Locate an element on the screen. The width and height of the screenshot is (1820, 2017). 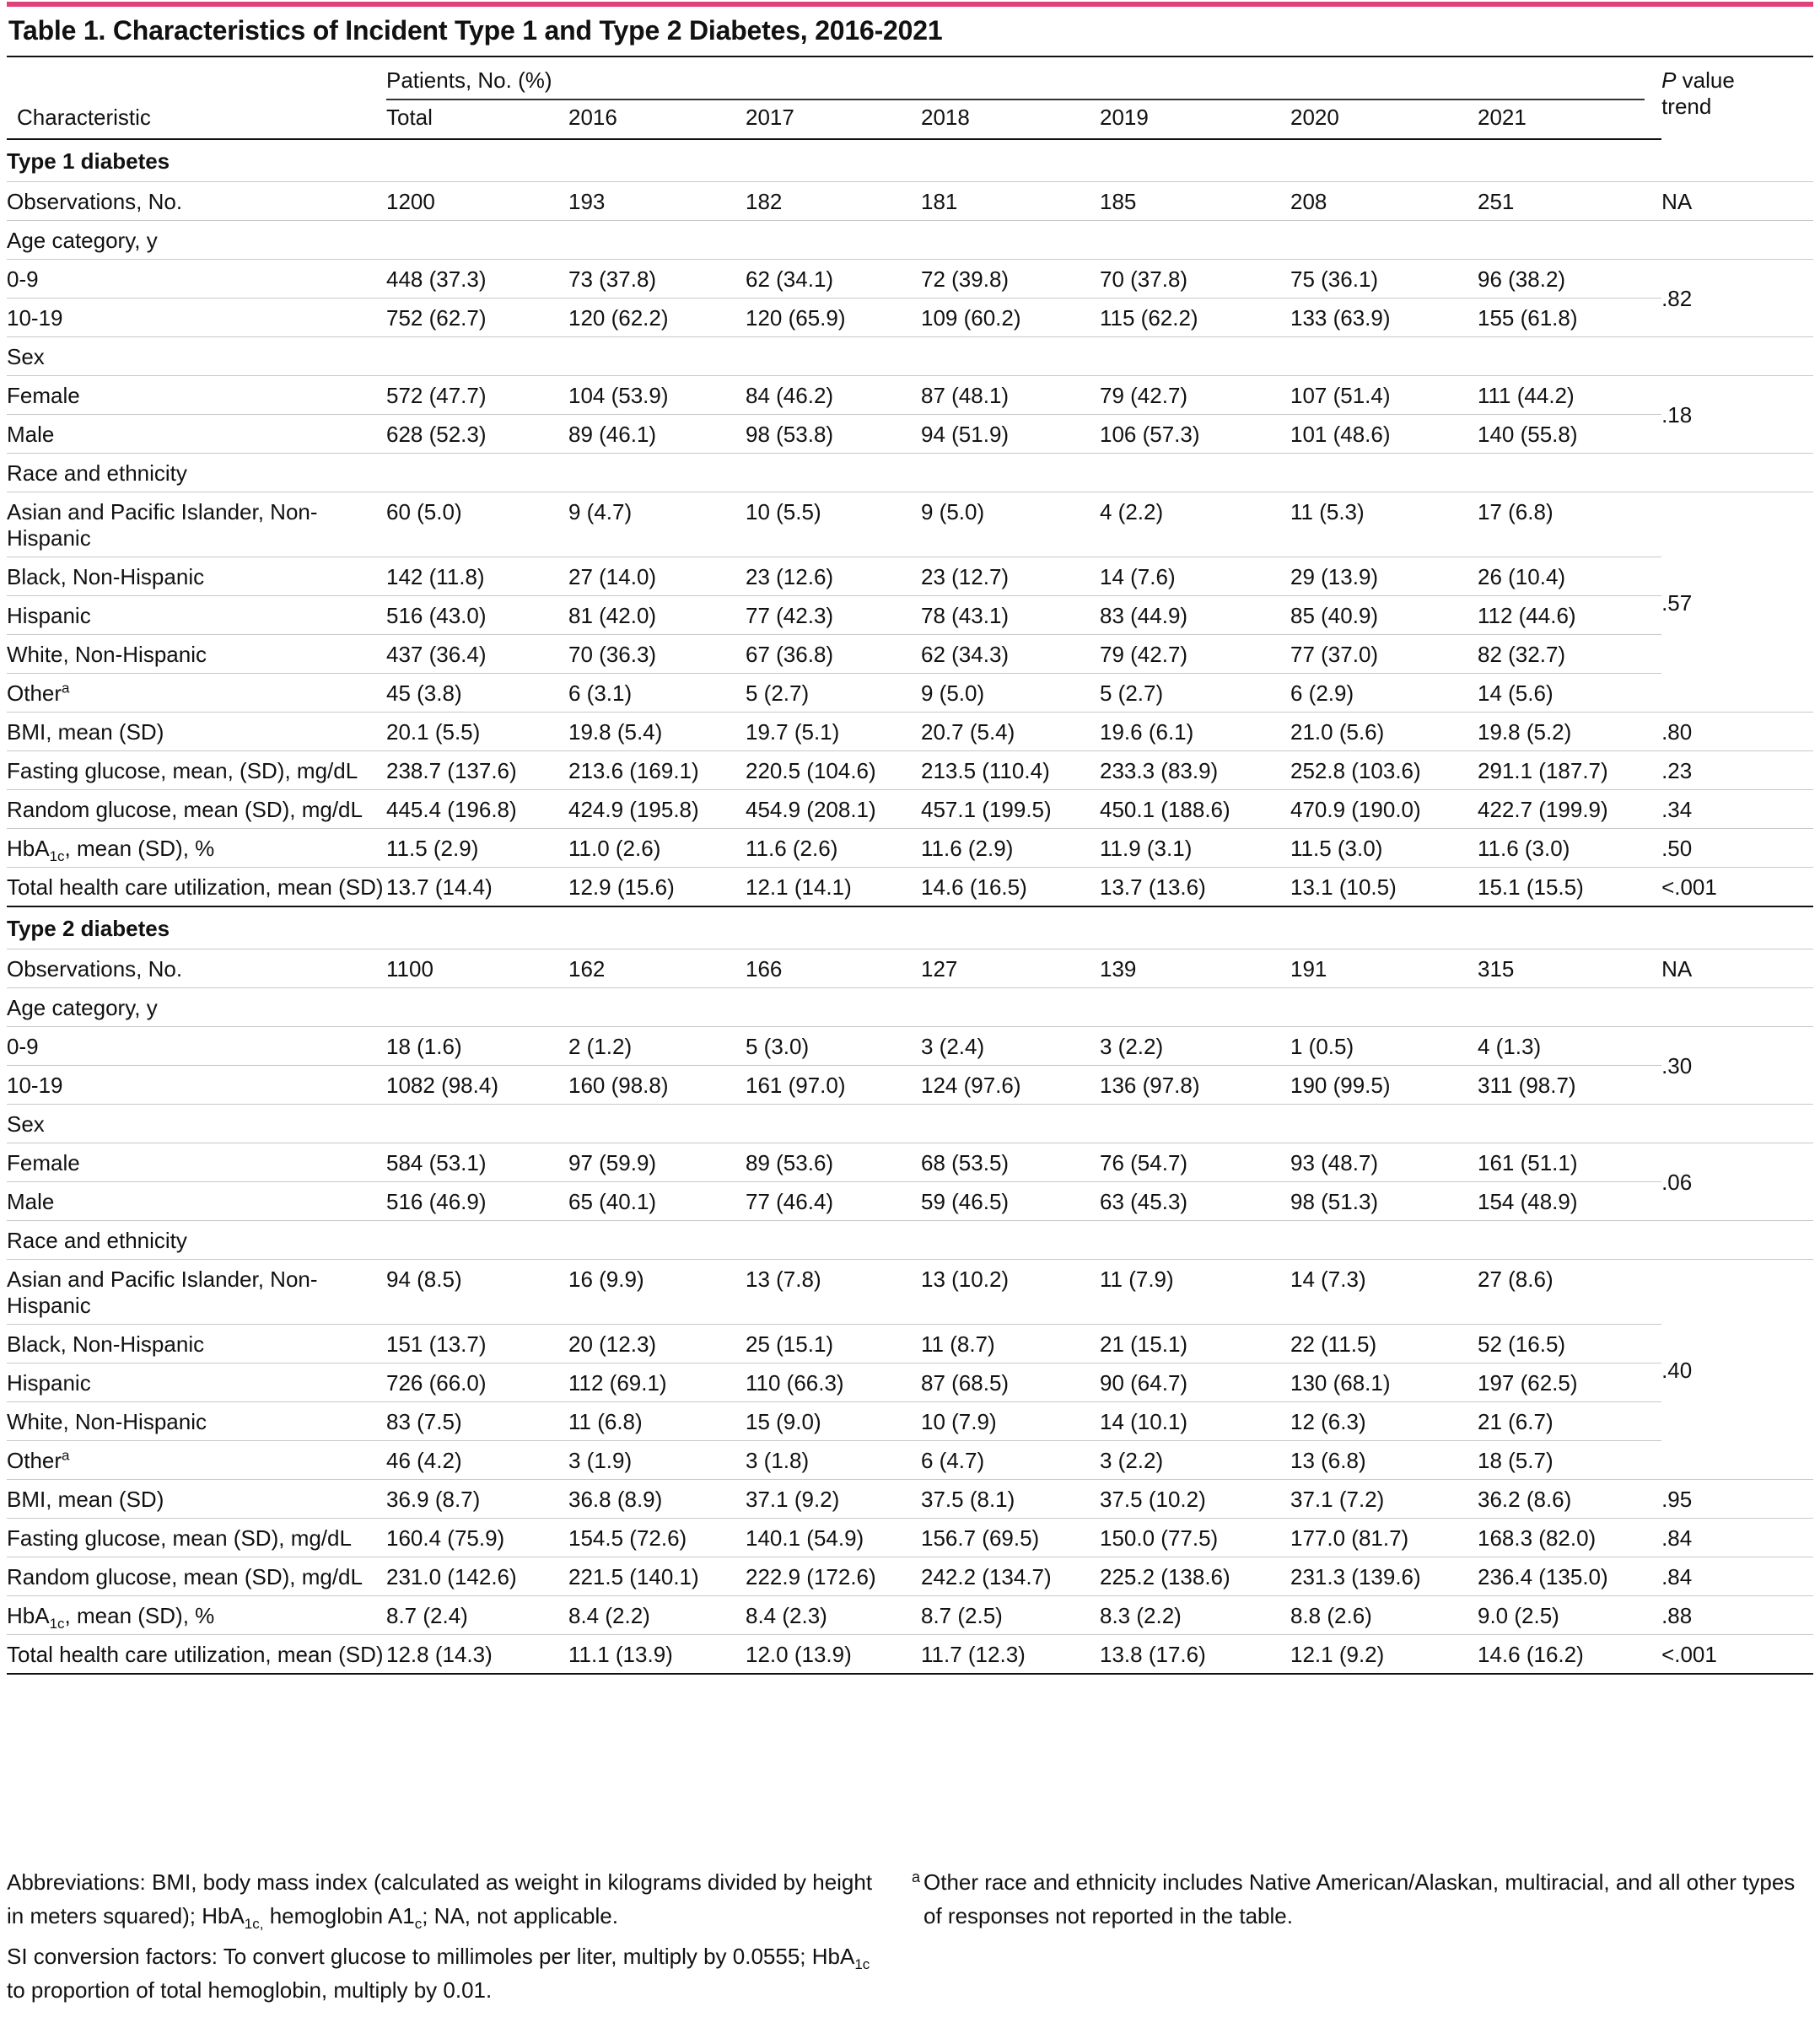
table-cell: 83 (44.9) is located at coordinates (1195, 615).